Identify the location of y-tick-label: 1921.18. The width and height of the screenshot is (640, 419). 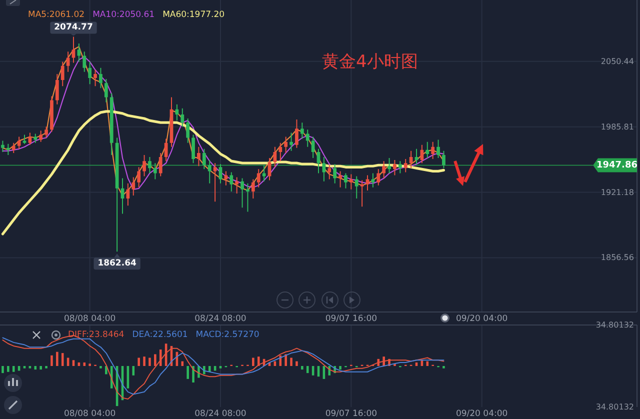
(617, 192).